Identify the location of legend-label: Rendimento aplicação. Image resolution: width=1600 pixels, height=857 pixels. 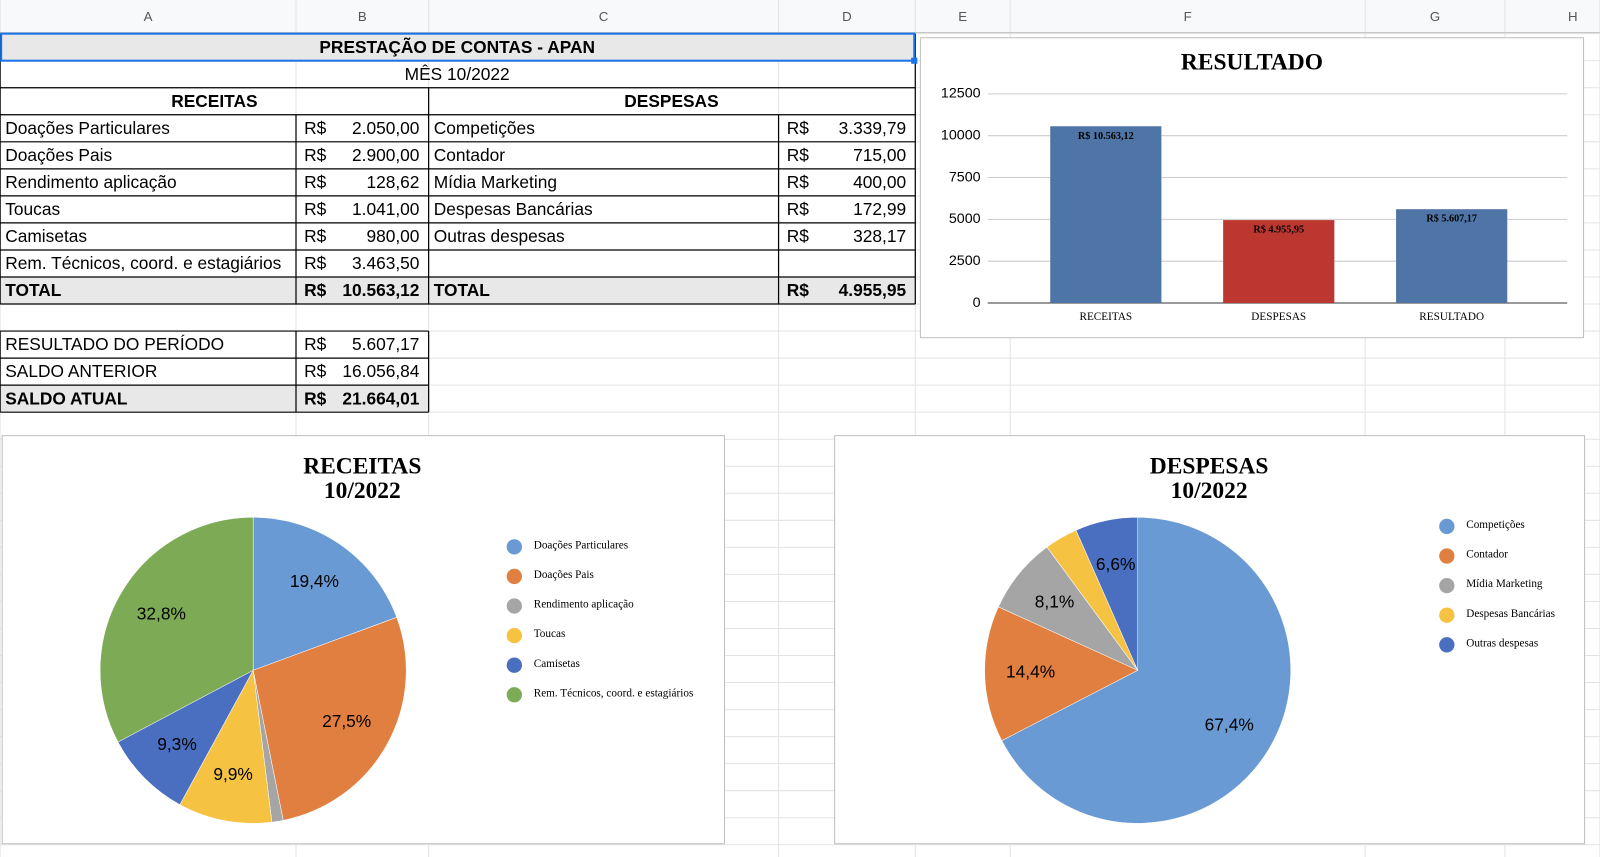
(584, 605).